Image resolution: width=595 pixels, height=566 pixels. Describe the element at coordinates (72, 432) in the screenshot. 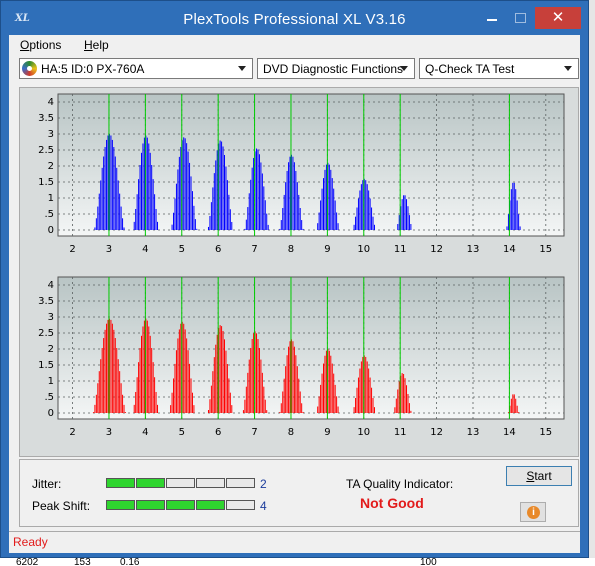

I see `x-tick-label: 2` at that location.